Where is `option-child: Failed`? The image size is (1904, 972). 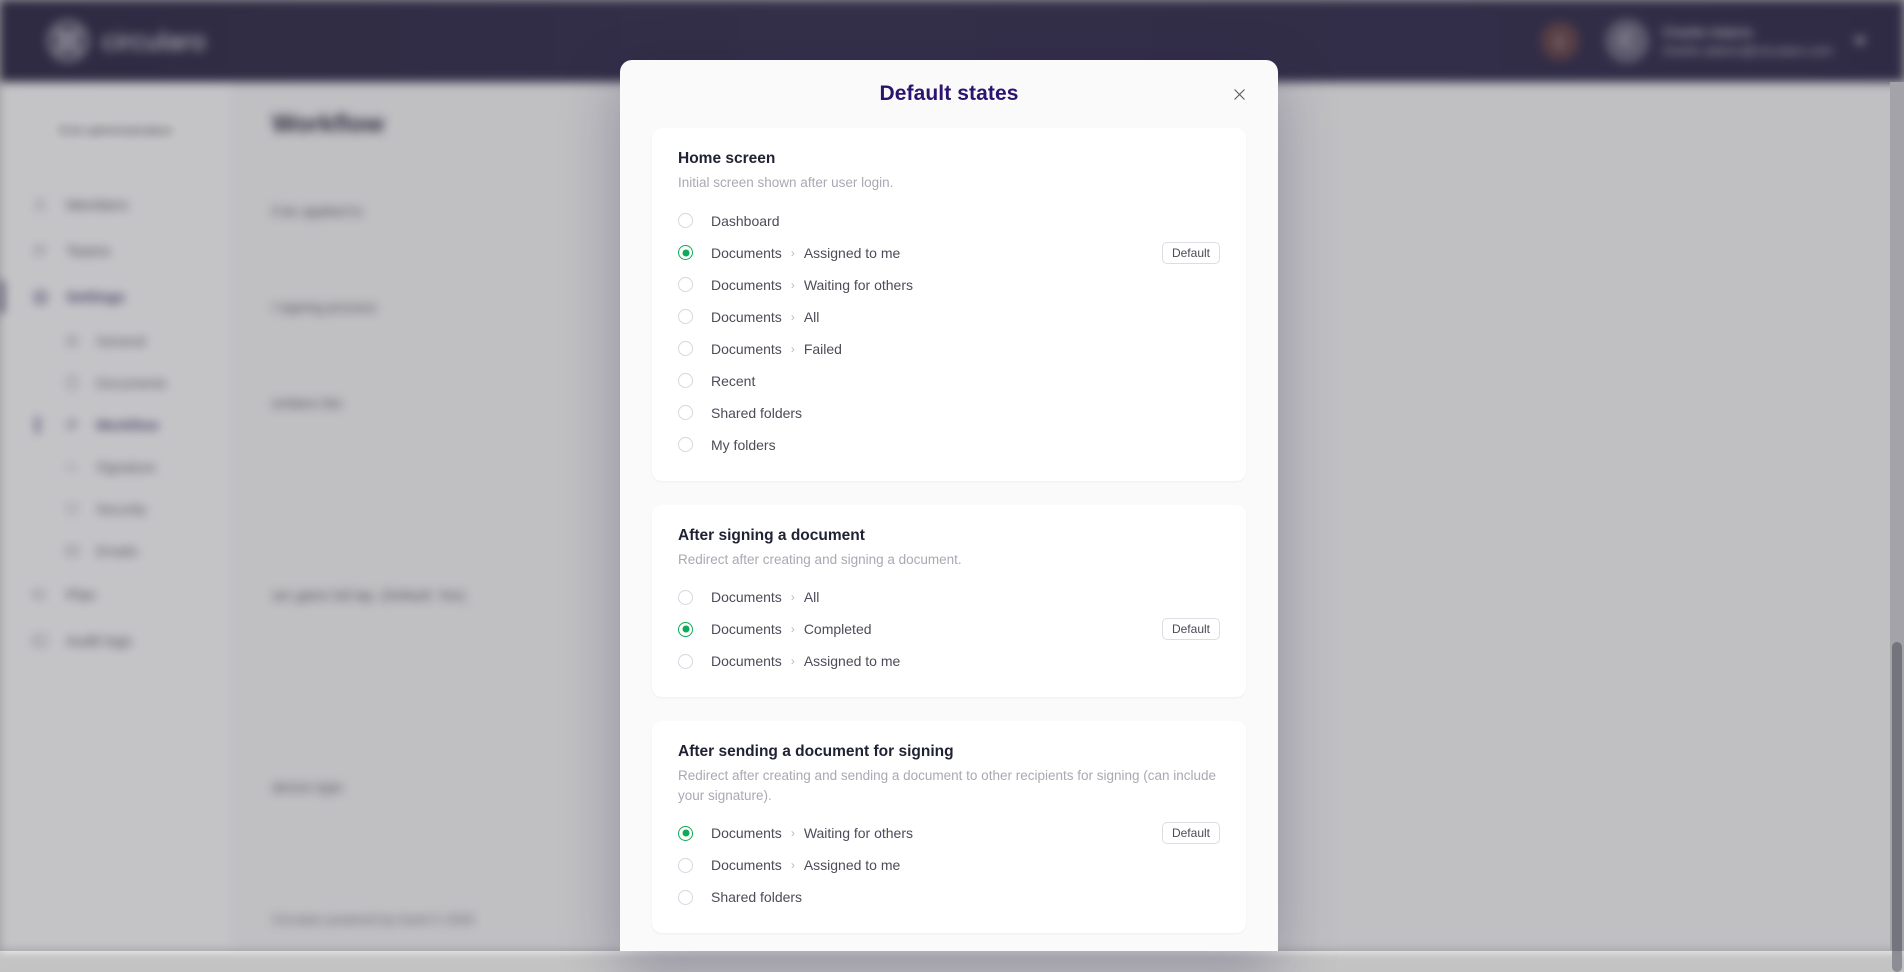
option-child: Failed is located at coordinates (823, 349).